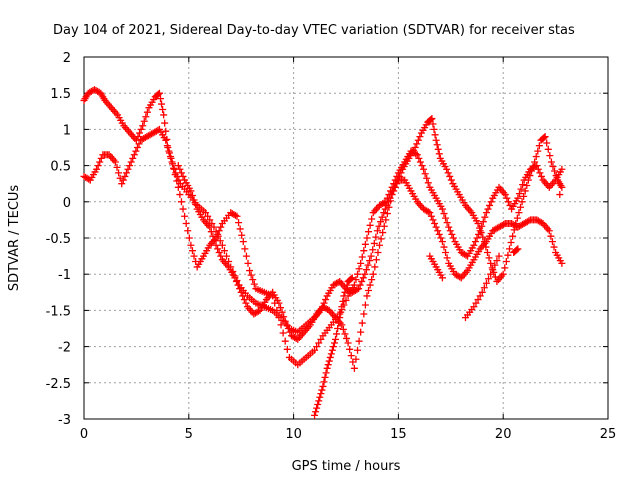 The height and width of the screenshot is (480, 640). Describe the element at coordinates (67, 130) in the screenshot. I see `y-tick-label: 1` at that location.